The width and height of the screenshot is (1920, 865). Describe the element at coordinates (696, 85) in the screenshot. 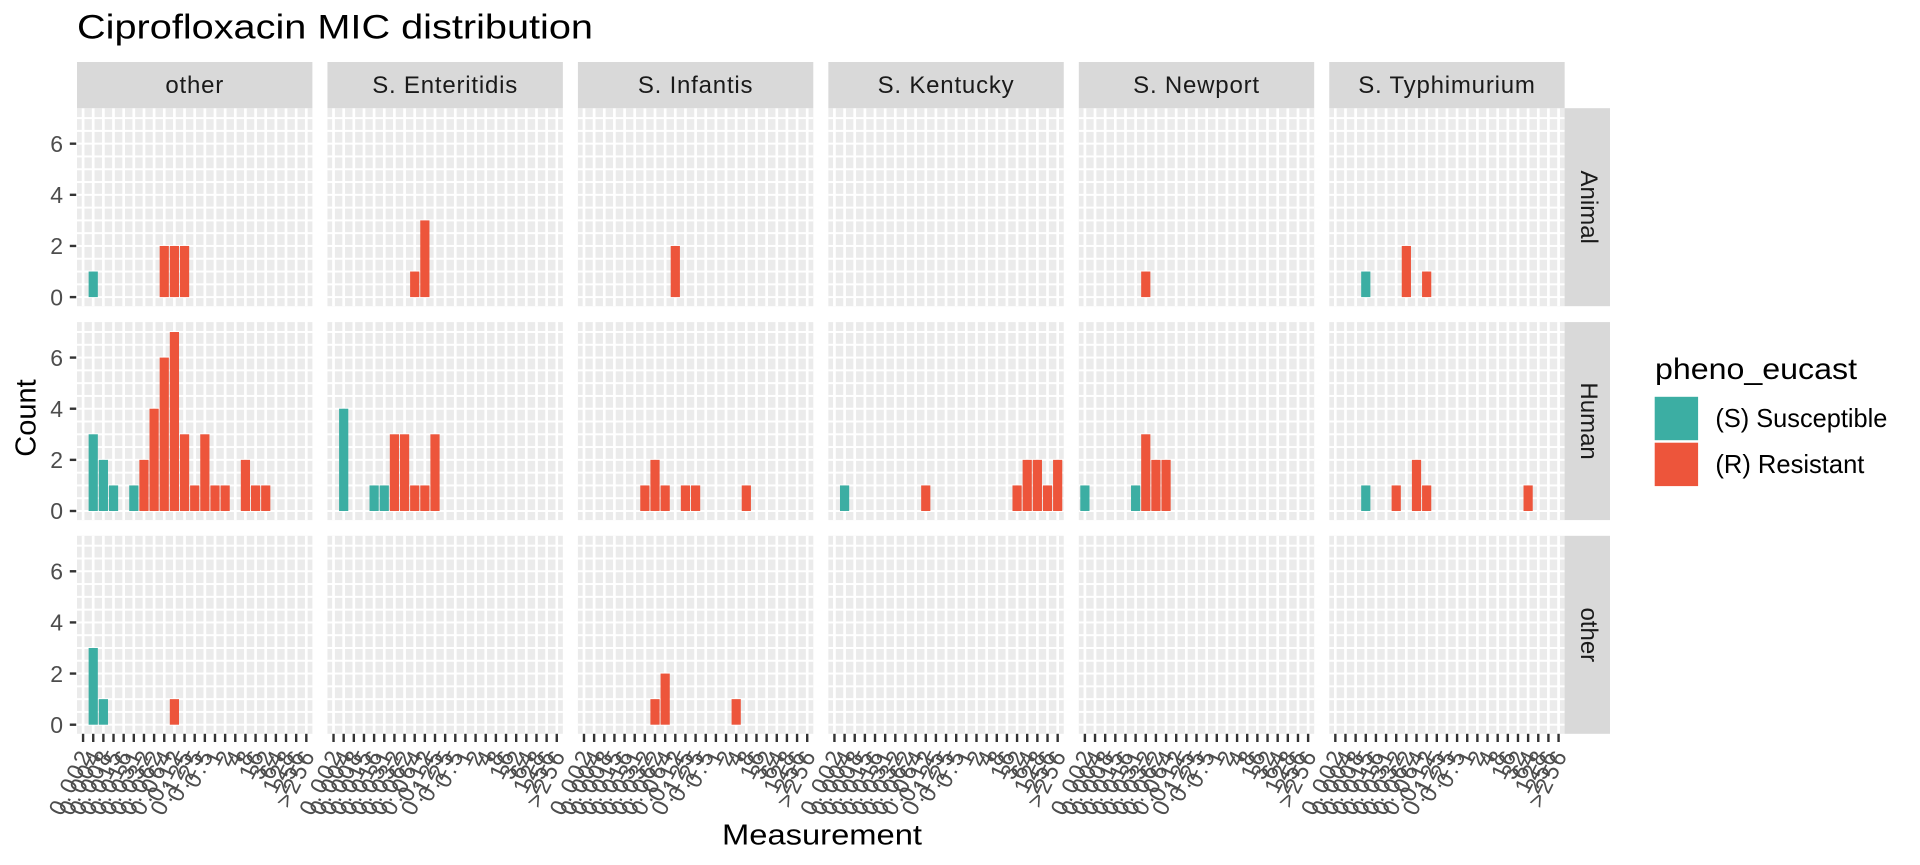

I see `svg-text: S. Infantis` at that location.